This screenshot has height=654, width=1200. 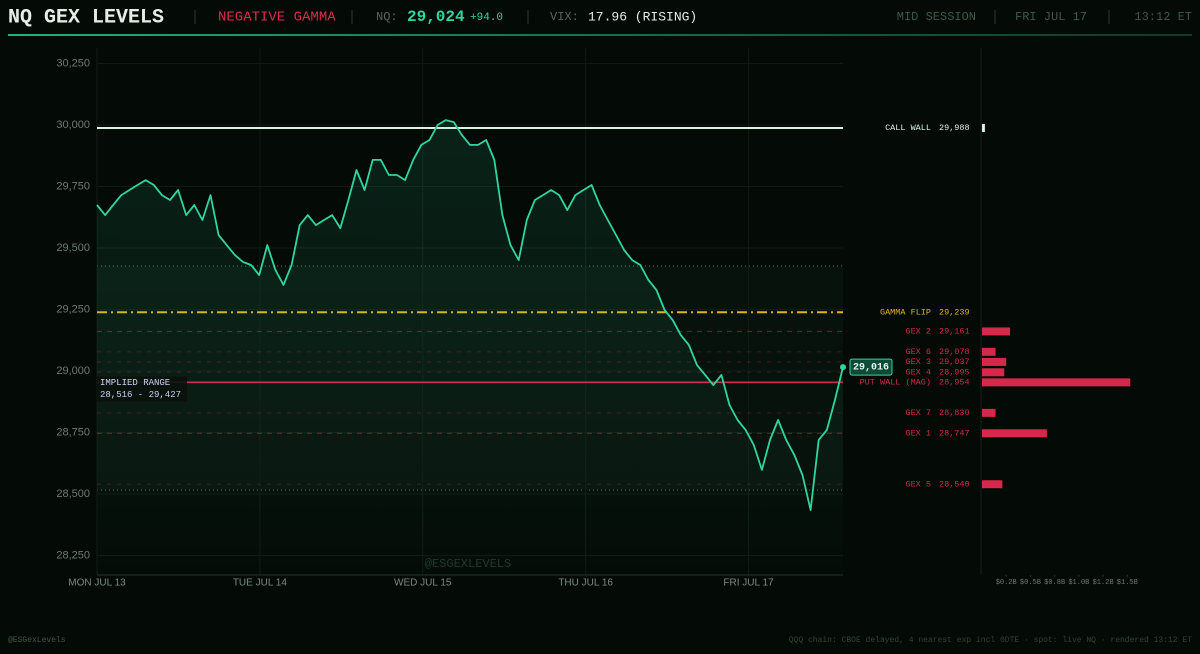 I want to click on x-tick-label: FRI JUL 17, so click(x=748, y=583).